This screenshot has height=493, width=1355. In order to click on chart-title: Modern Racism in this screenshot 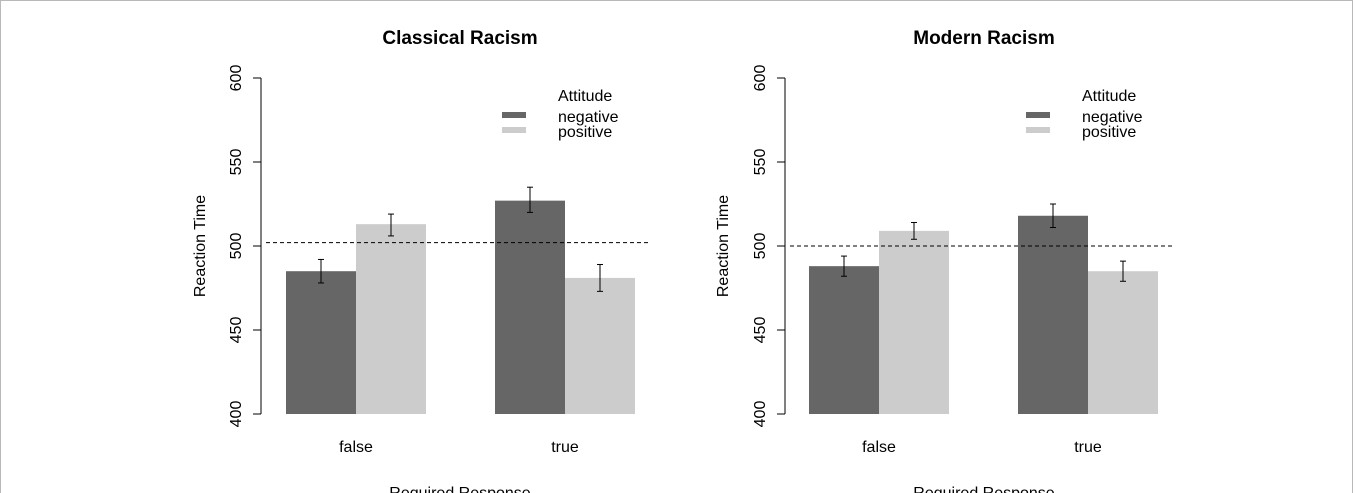, I will do `click(983, 38)`.